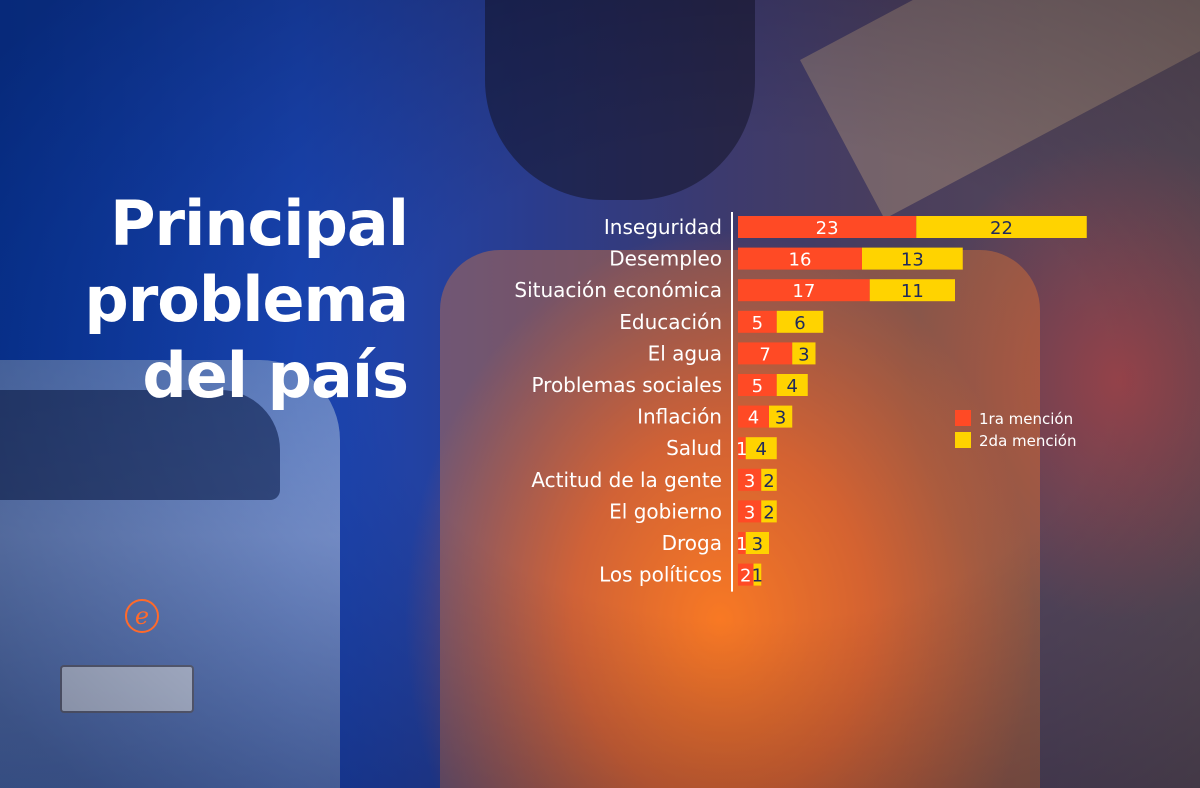  I want to click on category-label: El gobierno, so click(665, 511).